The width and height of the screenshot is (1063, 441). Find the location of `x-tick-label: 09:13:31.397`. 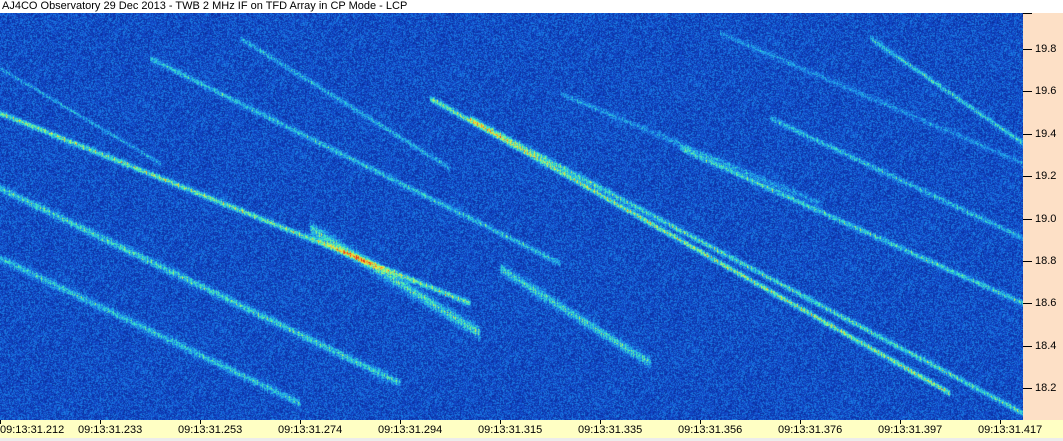

x-tick-label: 09:13:31.397 is located at coordinates (910, 430).